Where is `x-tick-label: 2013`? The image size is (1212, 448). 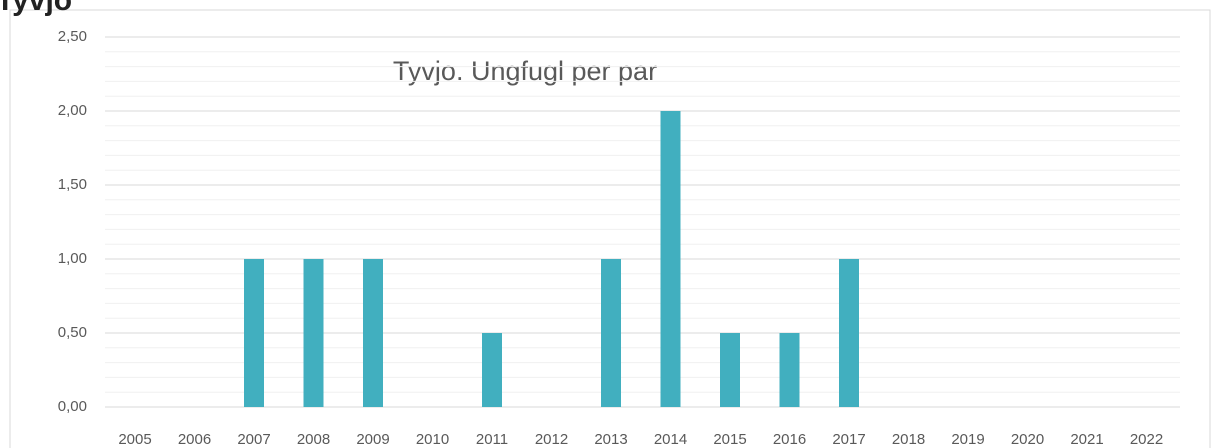
x-tick-label: 2013 is located at coordinates (610, 439).